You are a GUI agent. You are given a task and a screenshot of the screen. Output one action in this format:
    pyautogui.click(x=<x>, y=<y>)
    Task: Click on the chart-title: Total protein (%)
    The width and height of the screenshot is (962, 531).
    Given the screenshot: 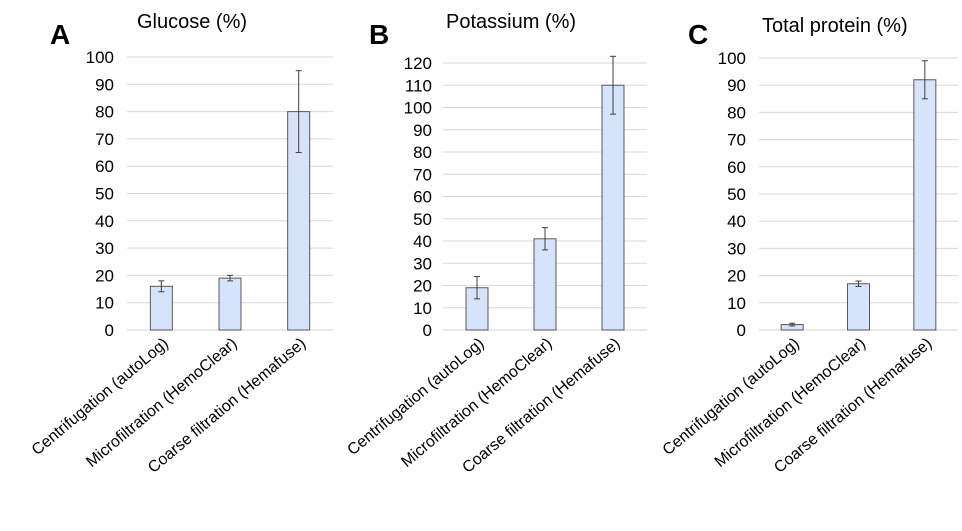 What is the action you would take?
    pyautogui.click(x=835, y=26)
    